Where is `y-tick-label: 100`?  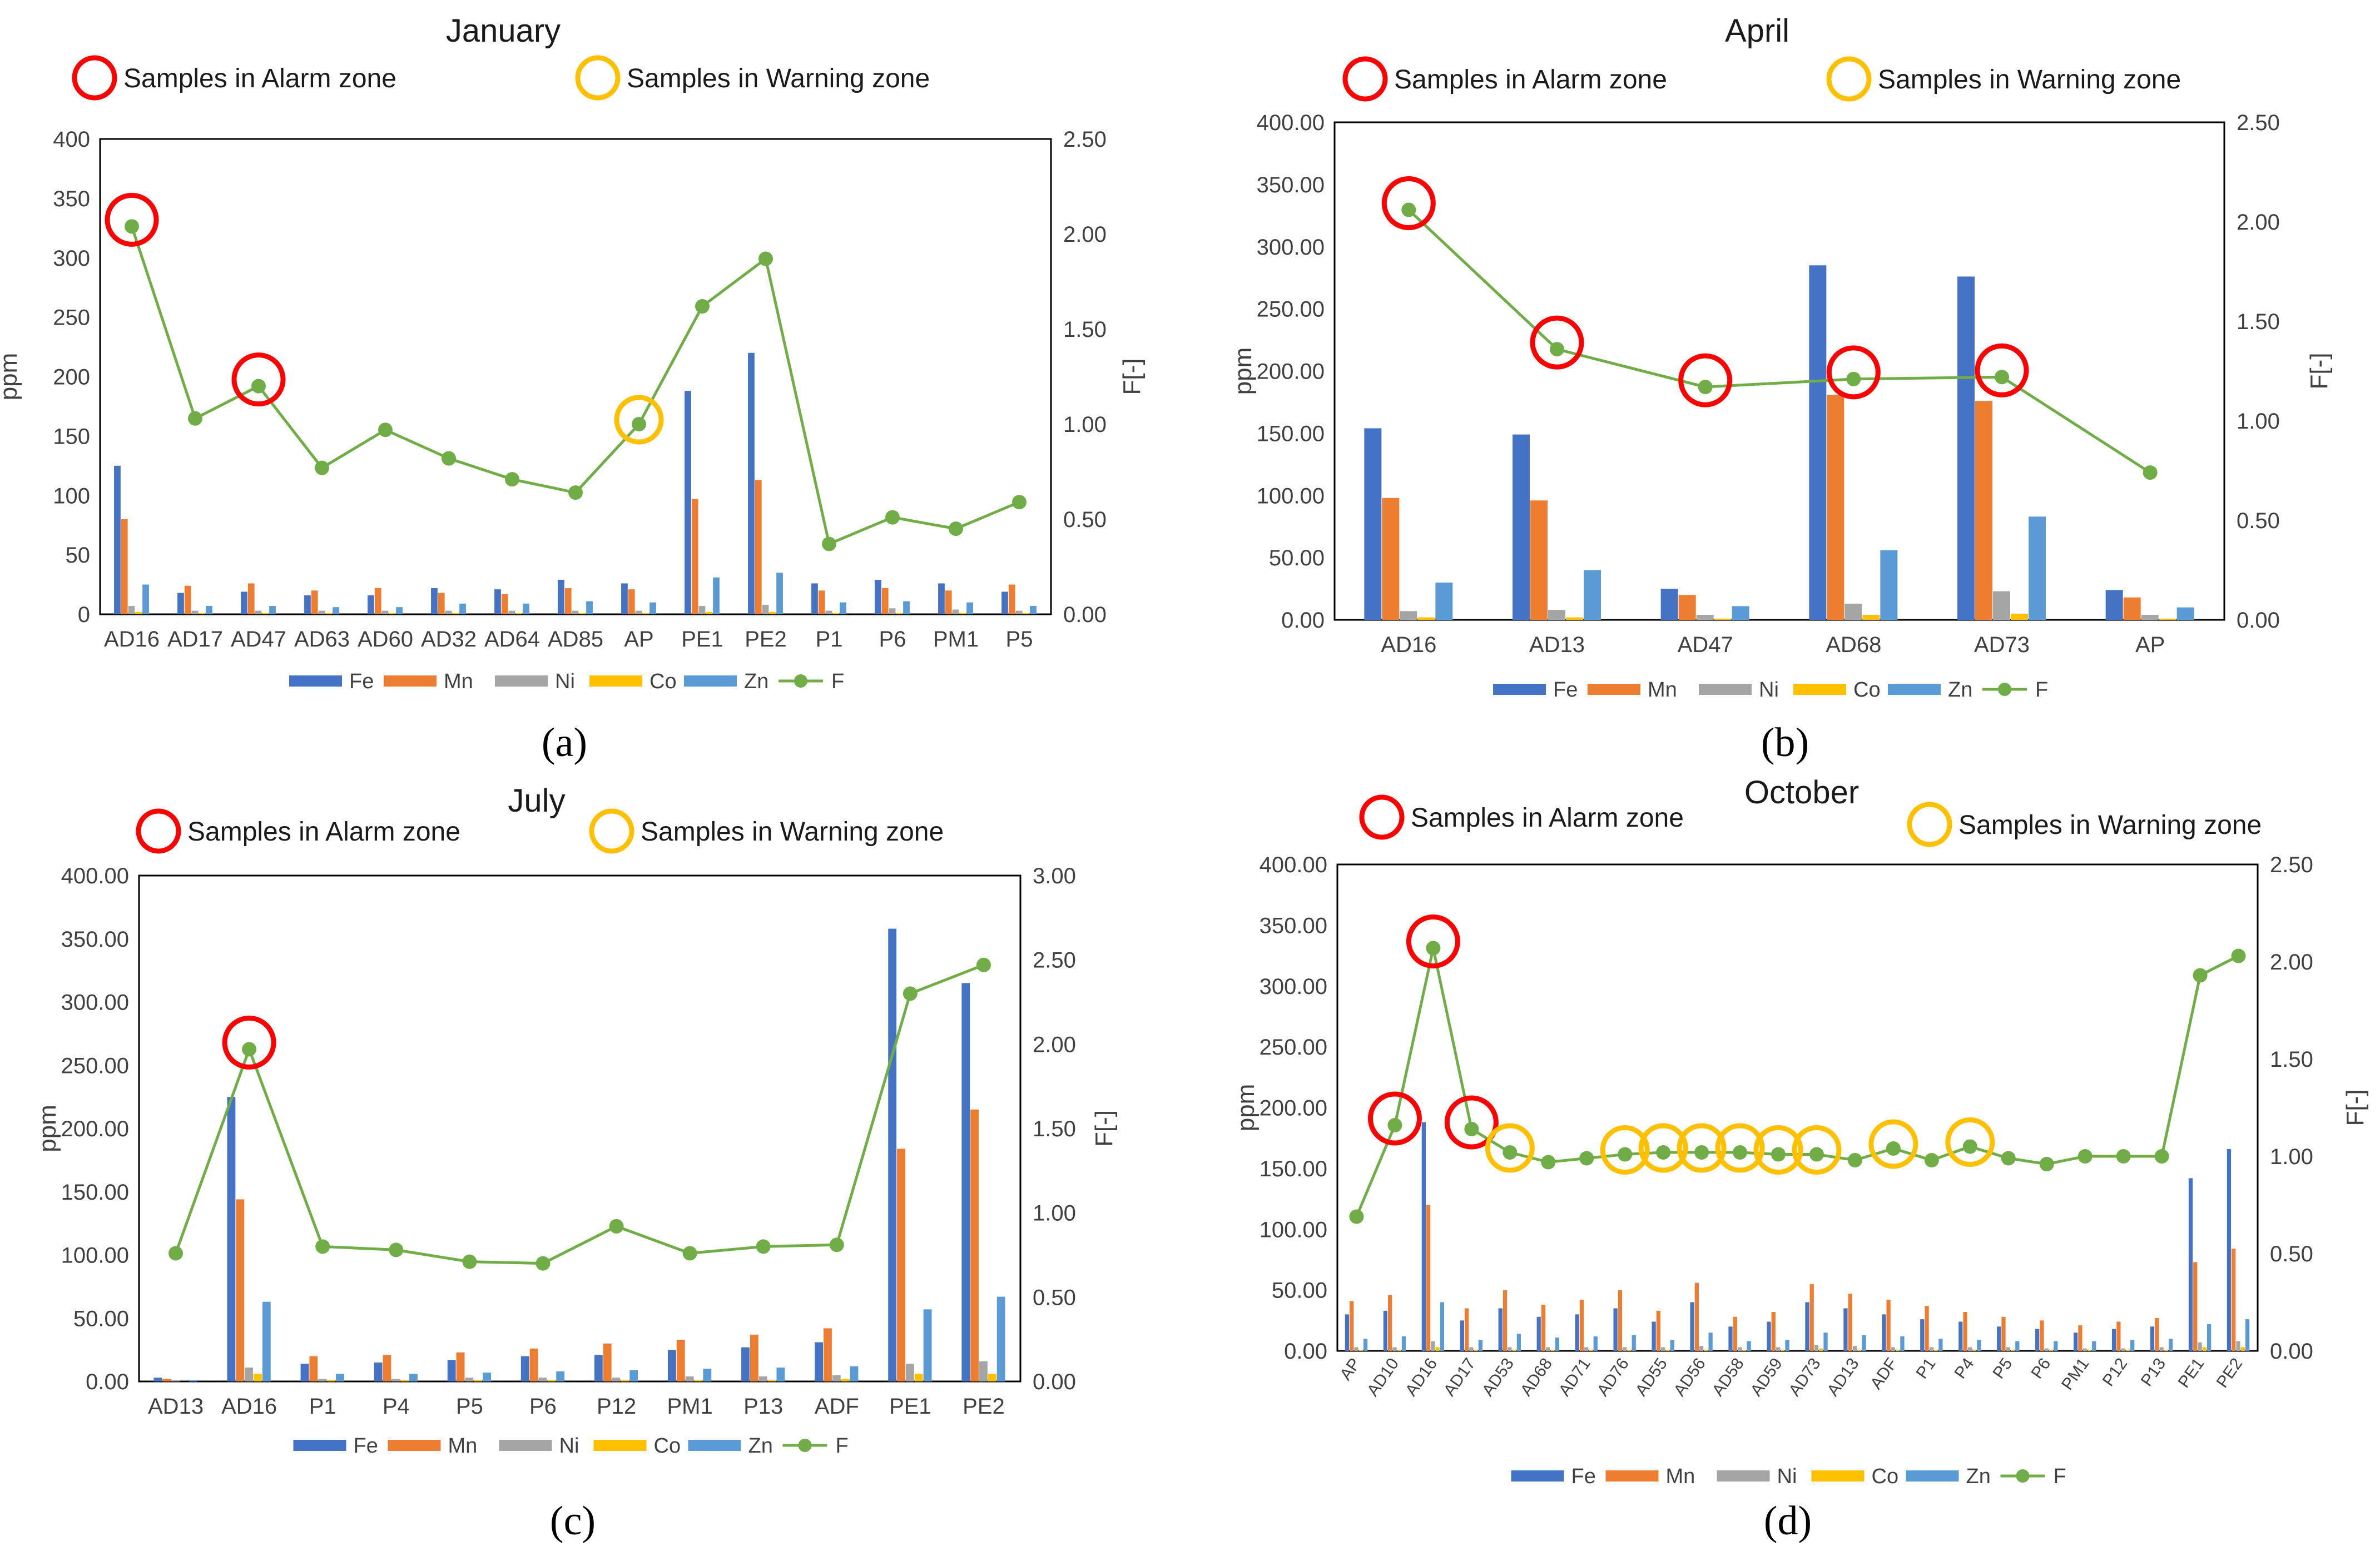 y-tick-label: 100 is located at coordinates (71, 496).